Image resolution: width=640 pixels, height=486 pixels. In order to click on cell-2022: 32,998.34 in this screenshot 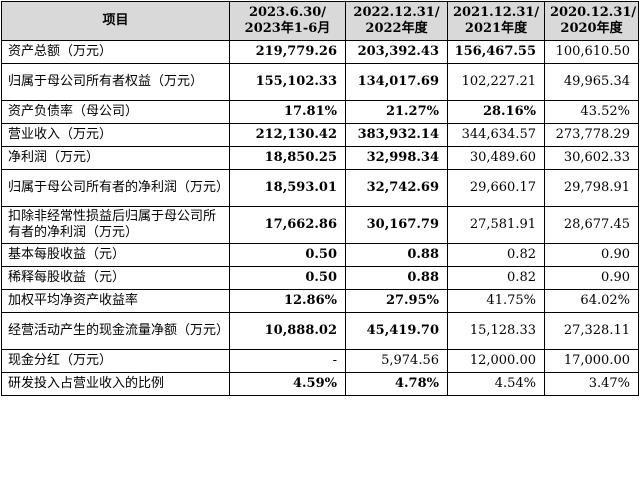, I will do `click(396, 158)`.